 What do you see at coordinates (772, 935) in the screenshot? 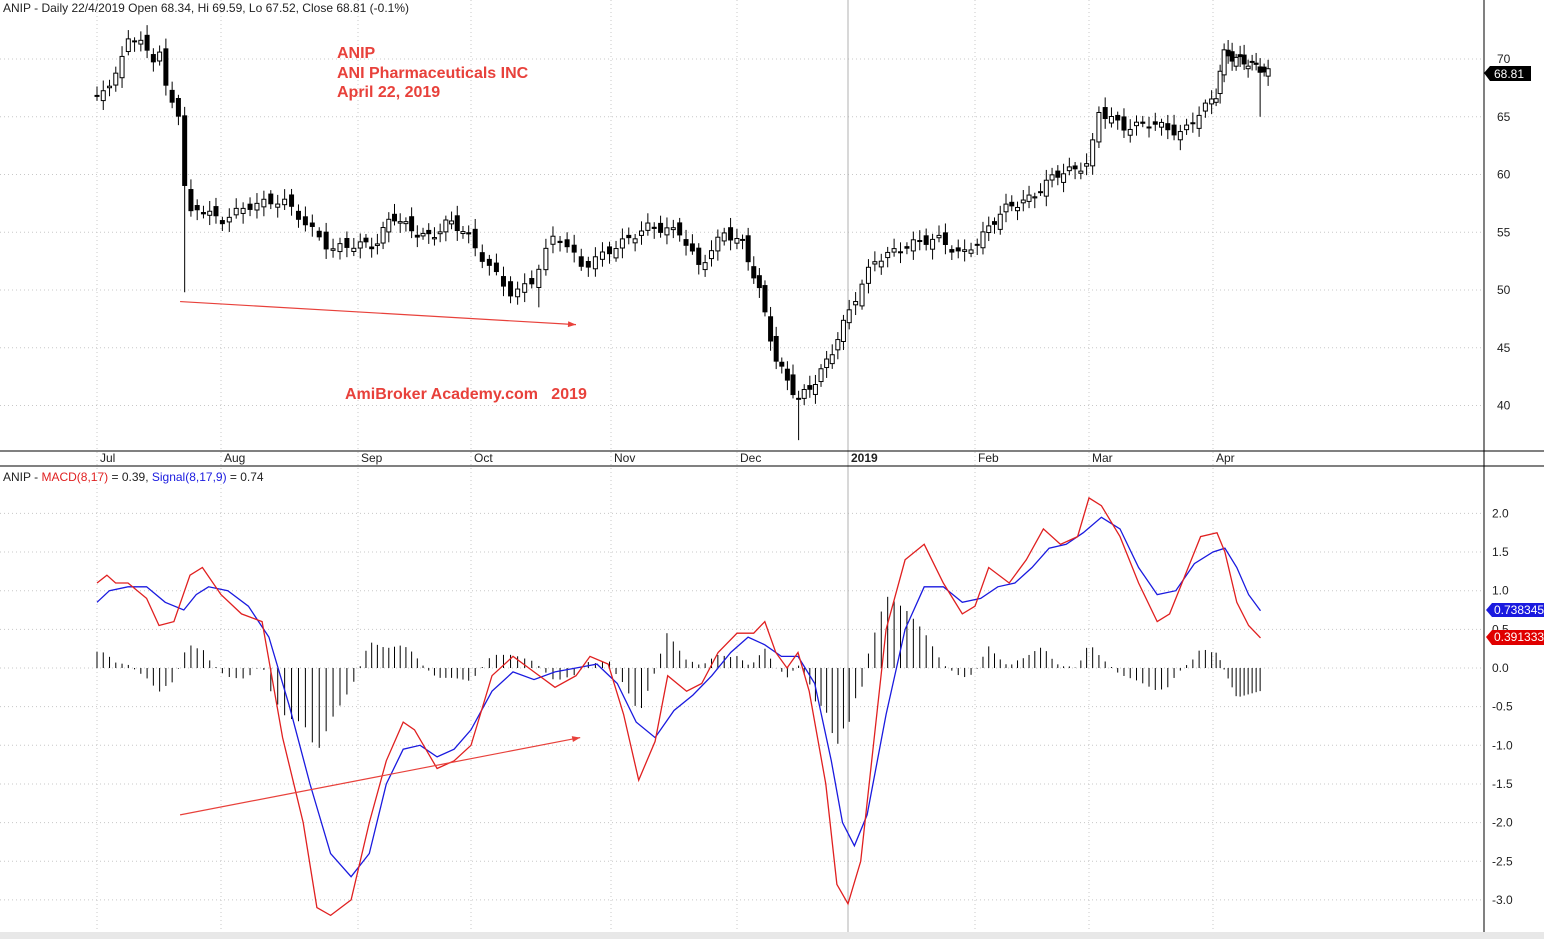
I see `sheet-tabs-strip` at bounding box center [772, 935].